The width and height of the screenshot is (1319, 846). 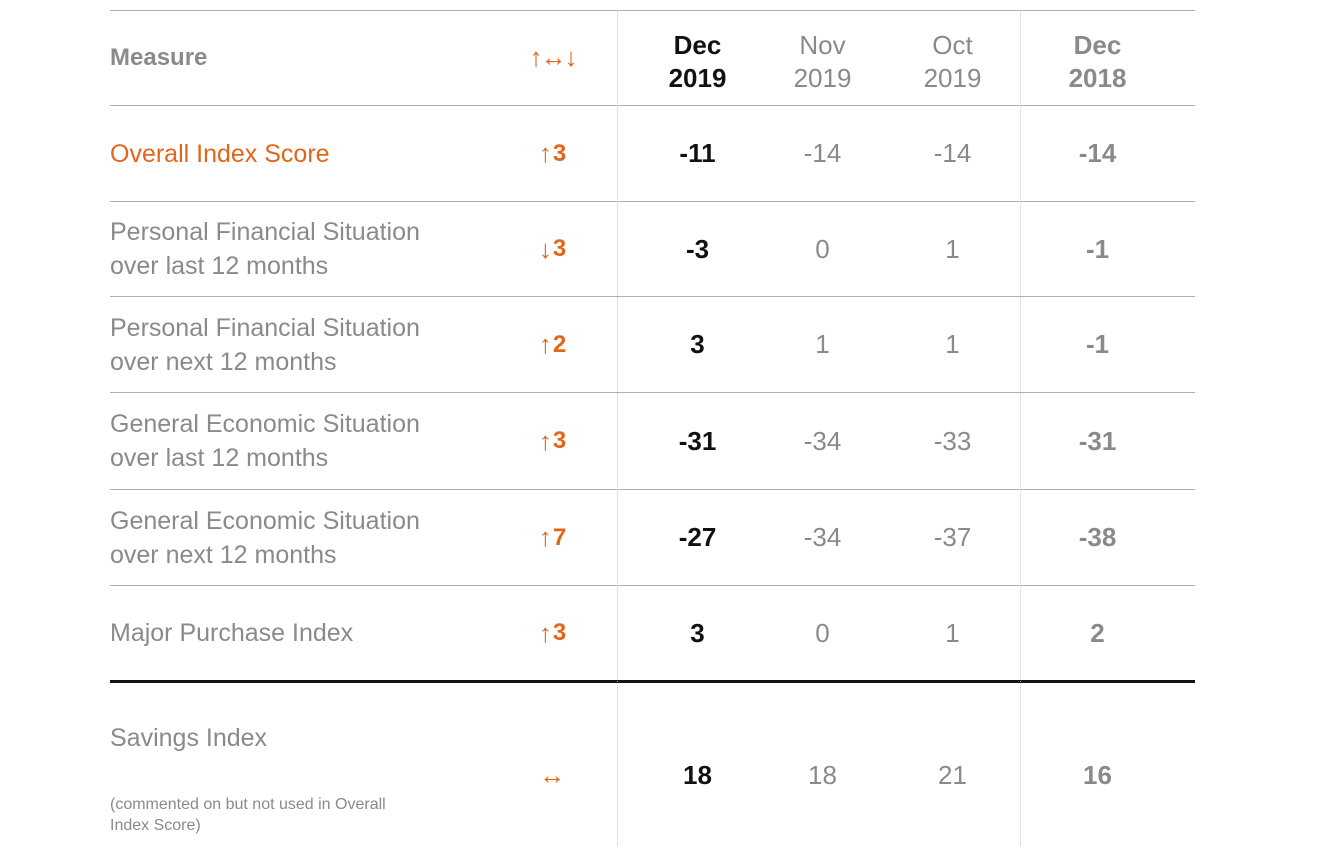 I want to click on column-header-dec-2019: Dec 2019, so click(x=697, y=62).